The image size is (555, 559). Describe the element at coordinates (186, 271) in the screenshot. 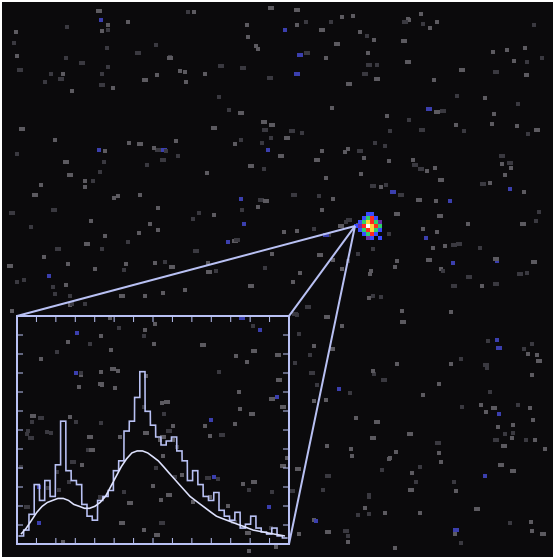

I see `callout-line-left` at that location.